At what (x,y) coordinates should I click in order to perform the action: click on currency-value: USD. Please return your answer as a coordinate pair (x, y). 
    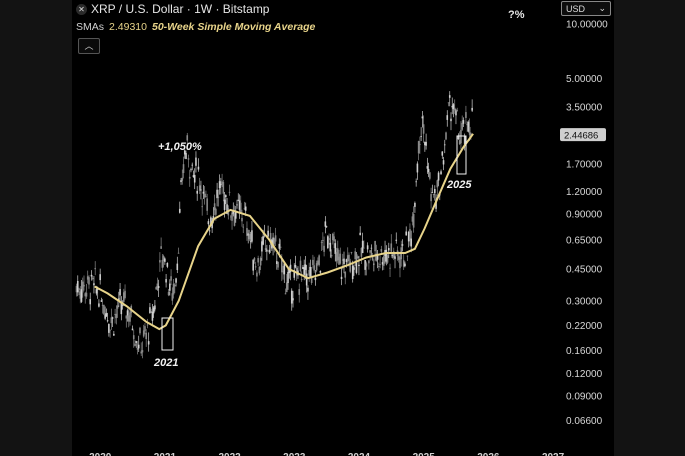
    Looking at the image, I should click on (576, 8).